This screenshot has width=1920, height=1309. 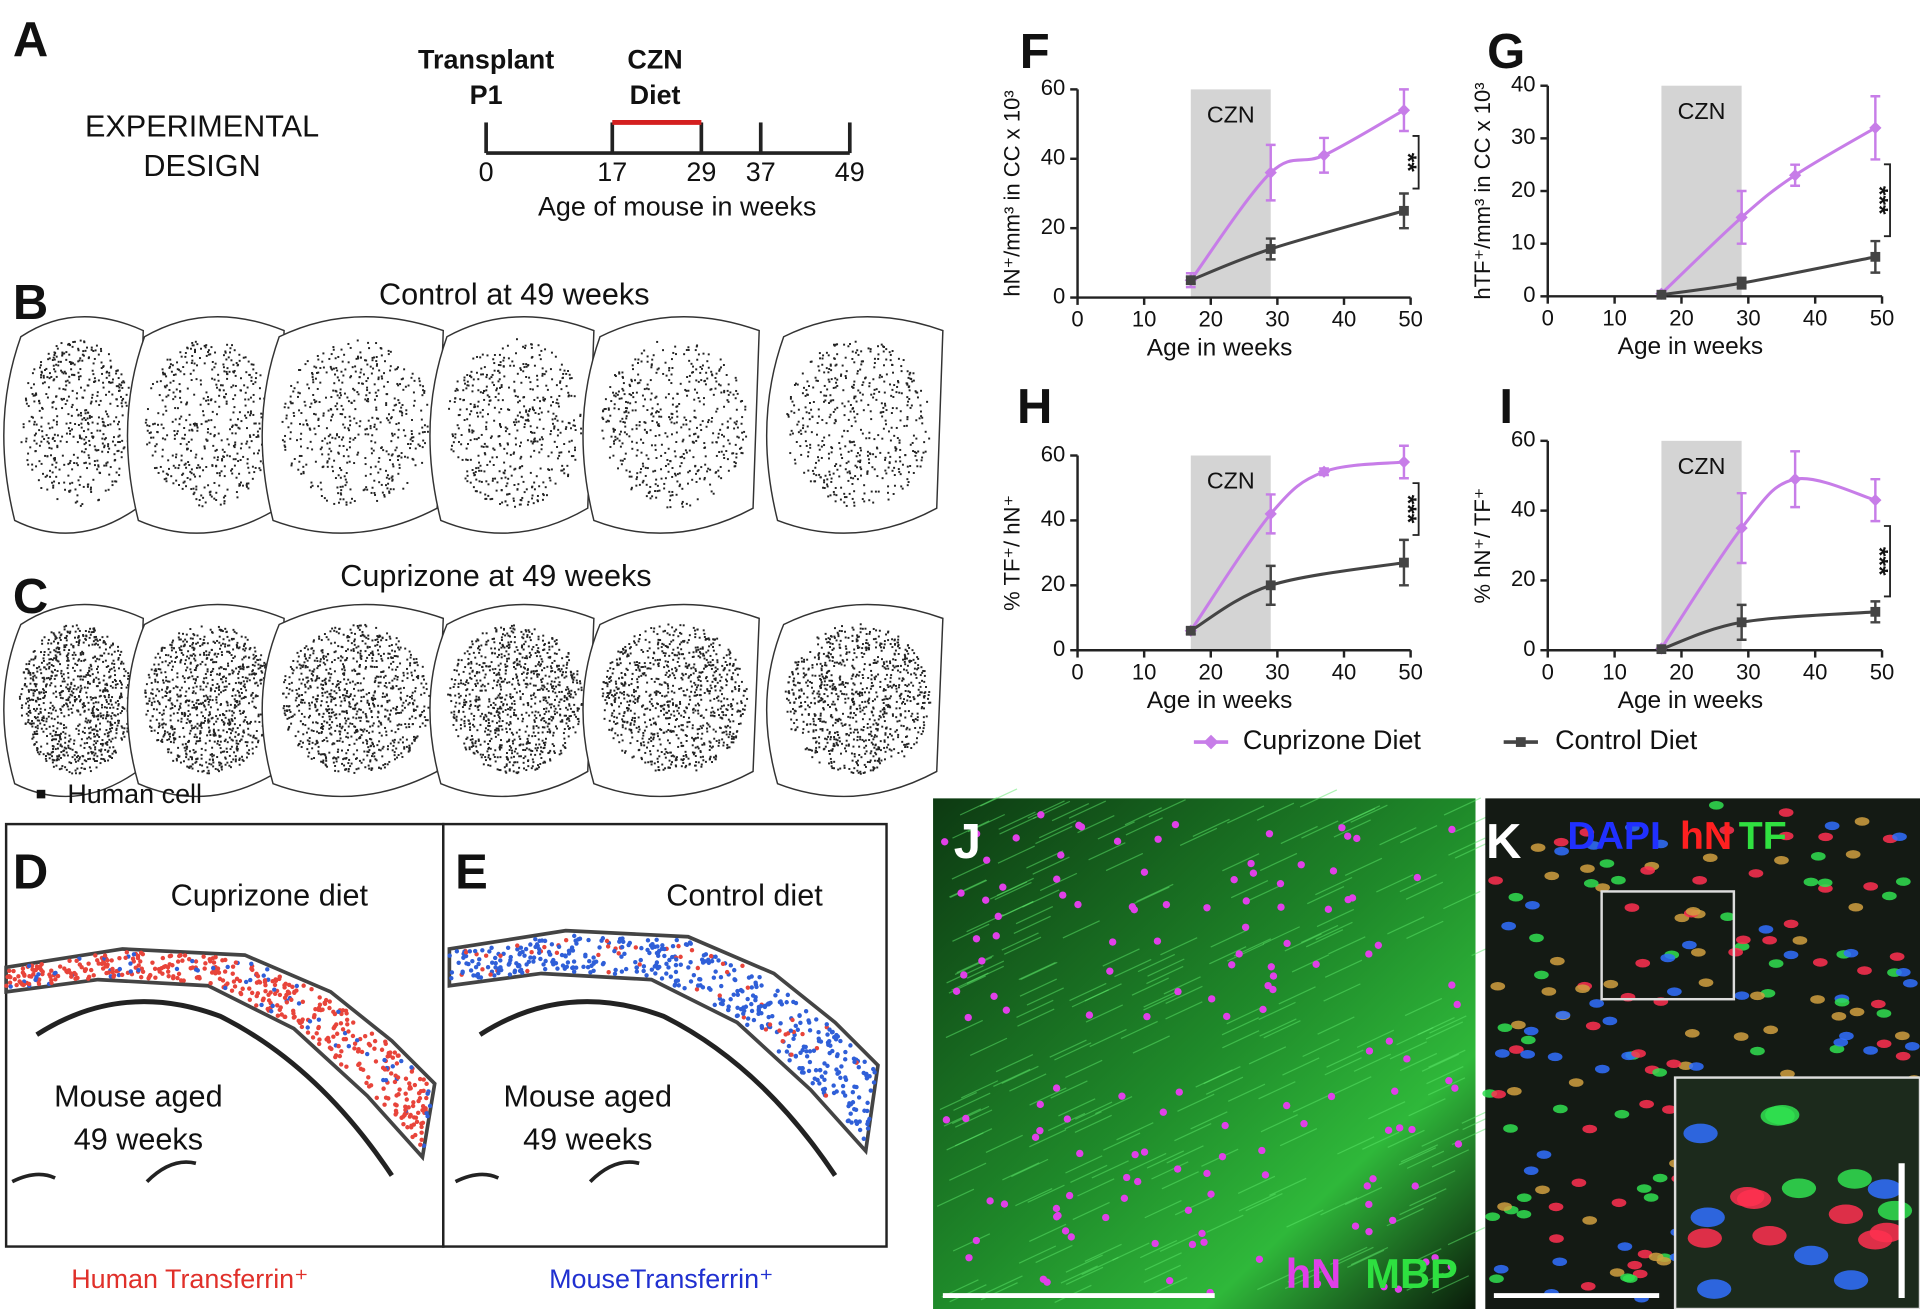 What do you see at coordinates (1056, 1088) in the screenshot?
I see `hn-nucleus` at bounding box center [1056, 1088].